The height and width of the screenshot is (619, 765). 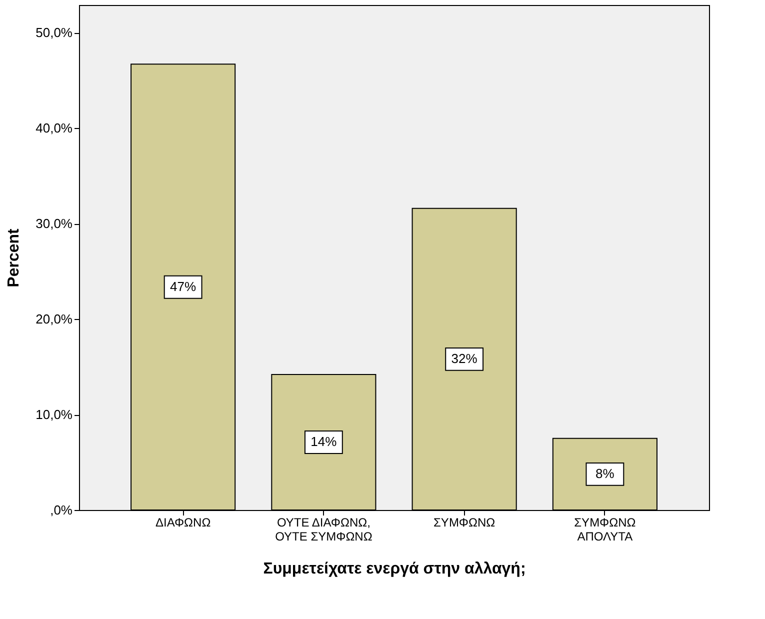 What do you see at coordinates (54, 224) in the screenshot?
I see `y-tick-label: 30,0%` at bounding box center [54, 224].